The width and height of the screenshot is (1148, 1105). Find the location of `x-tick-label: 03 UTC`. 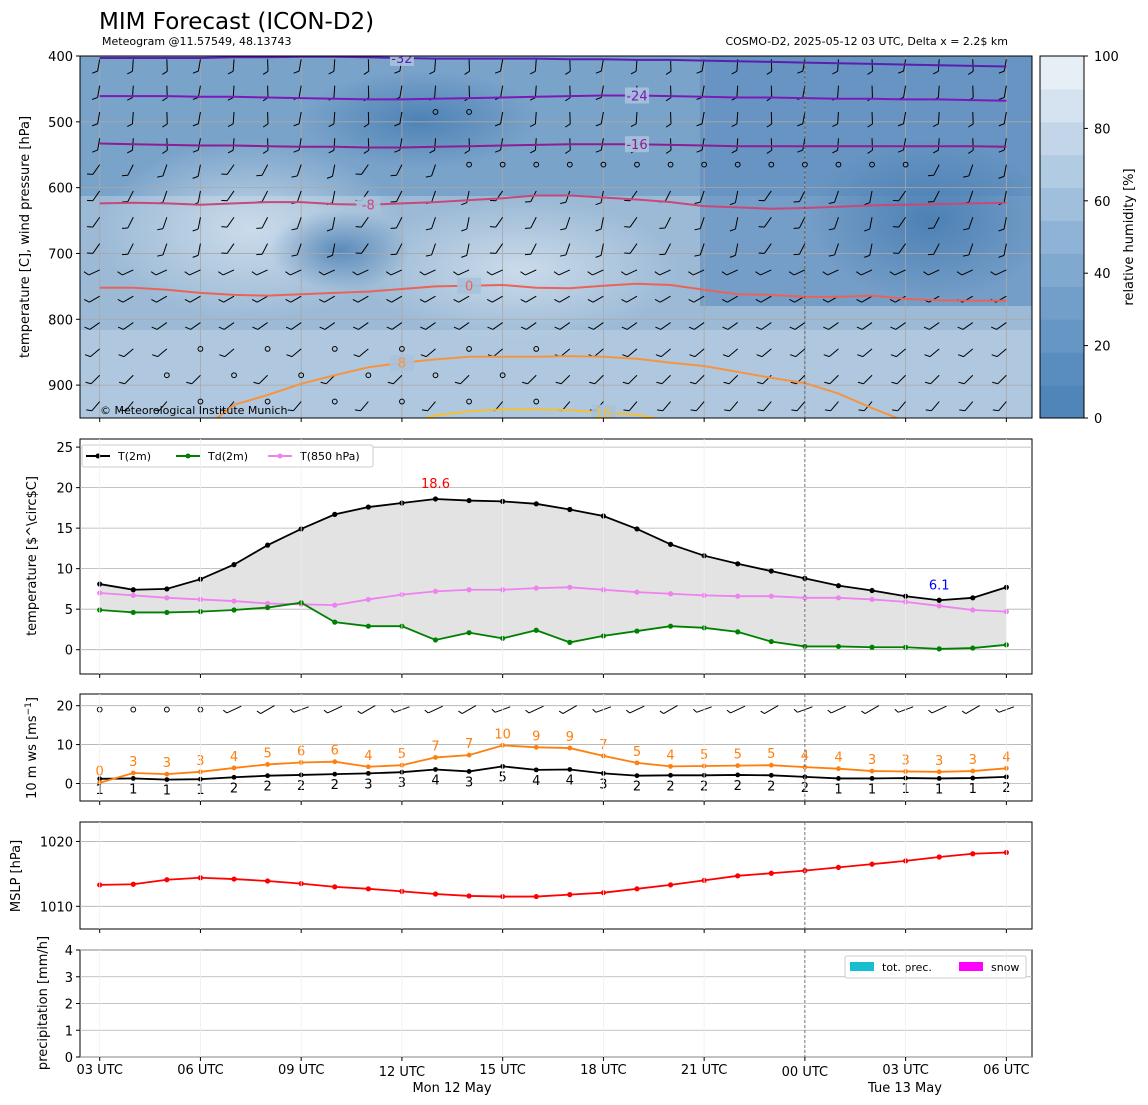

x-tick-label: 03 UTC is located at coordinates (99, 1070).